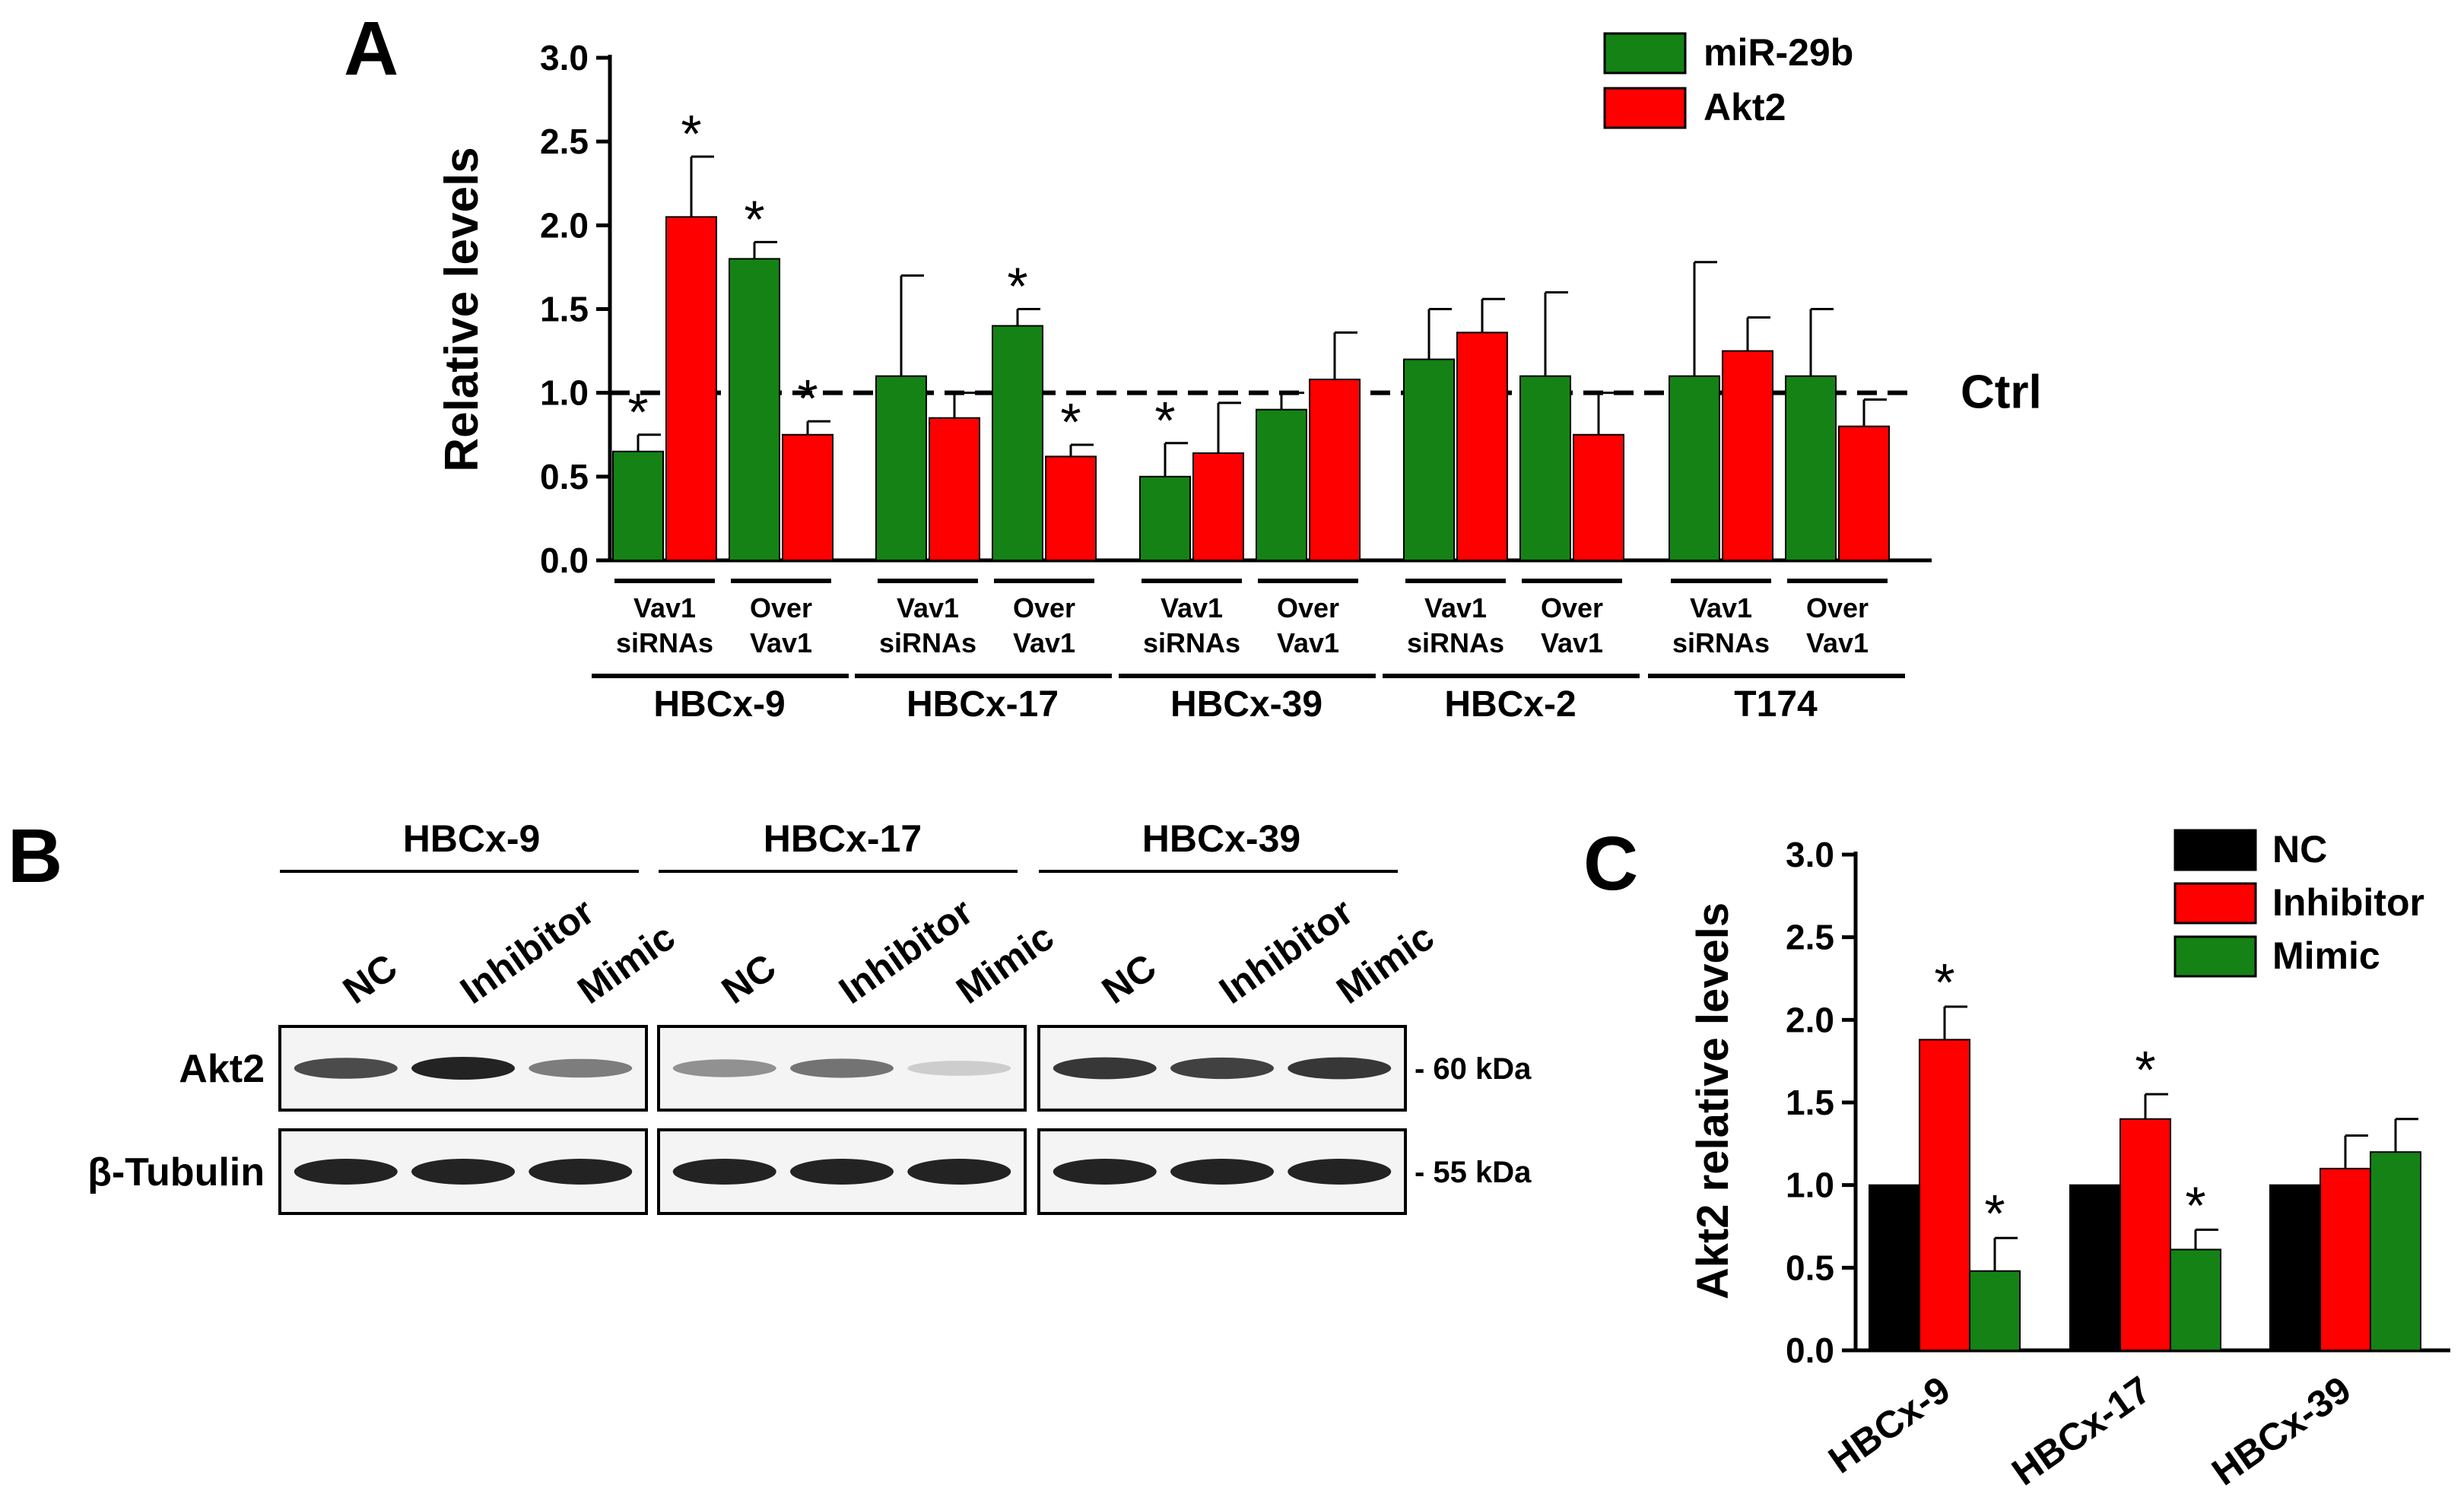  I want to click on blot-marker-label: - 60 kDa, so click(1473, 1069).